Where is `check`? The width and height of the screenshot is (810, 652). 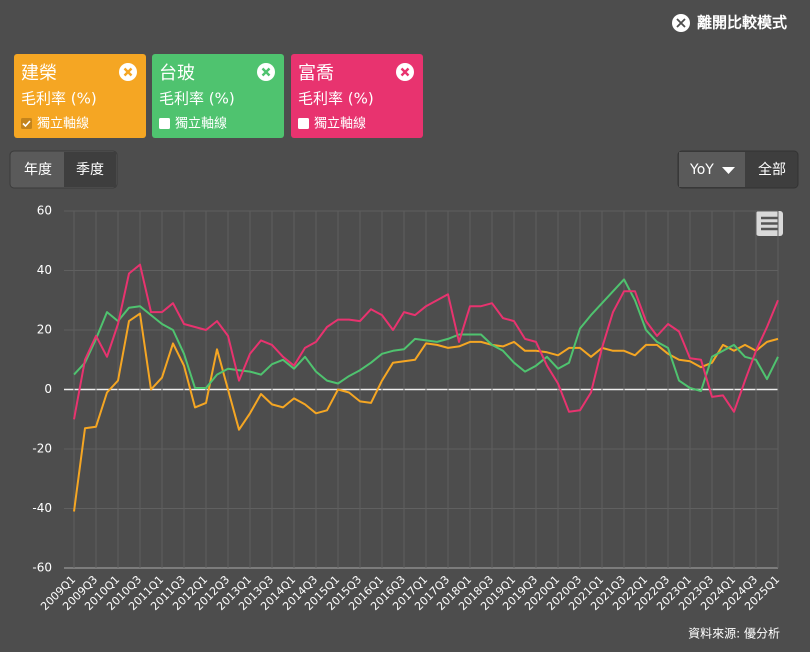
check is located at coordinates (26, 124).